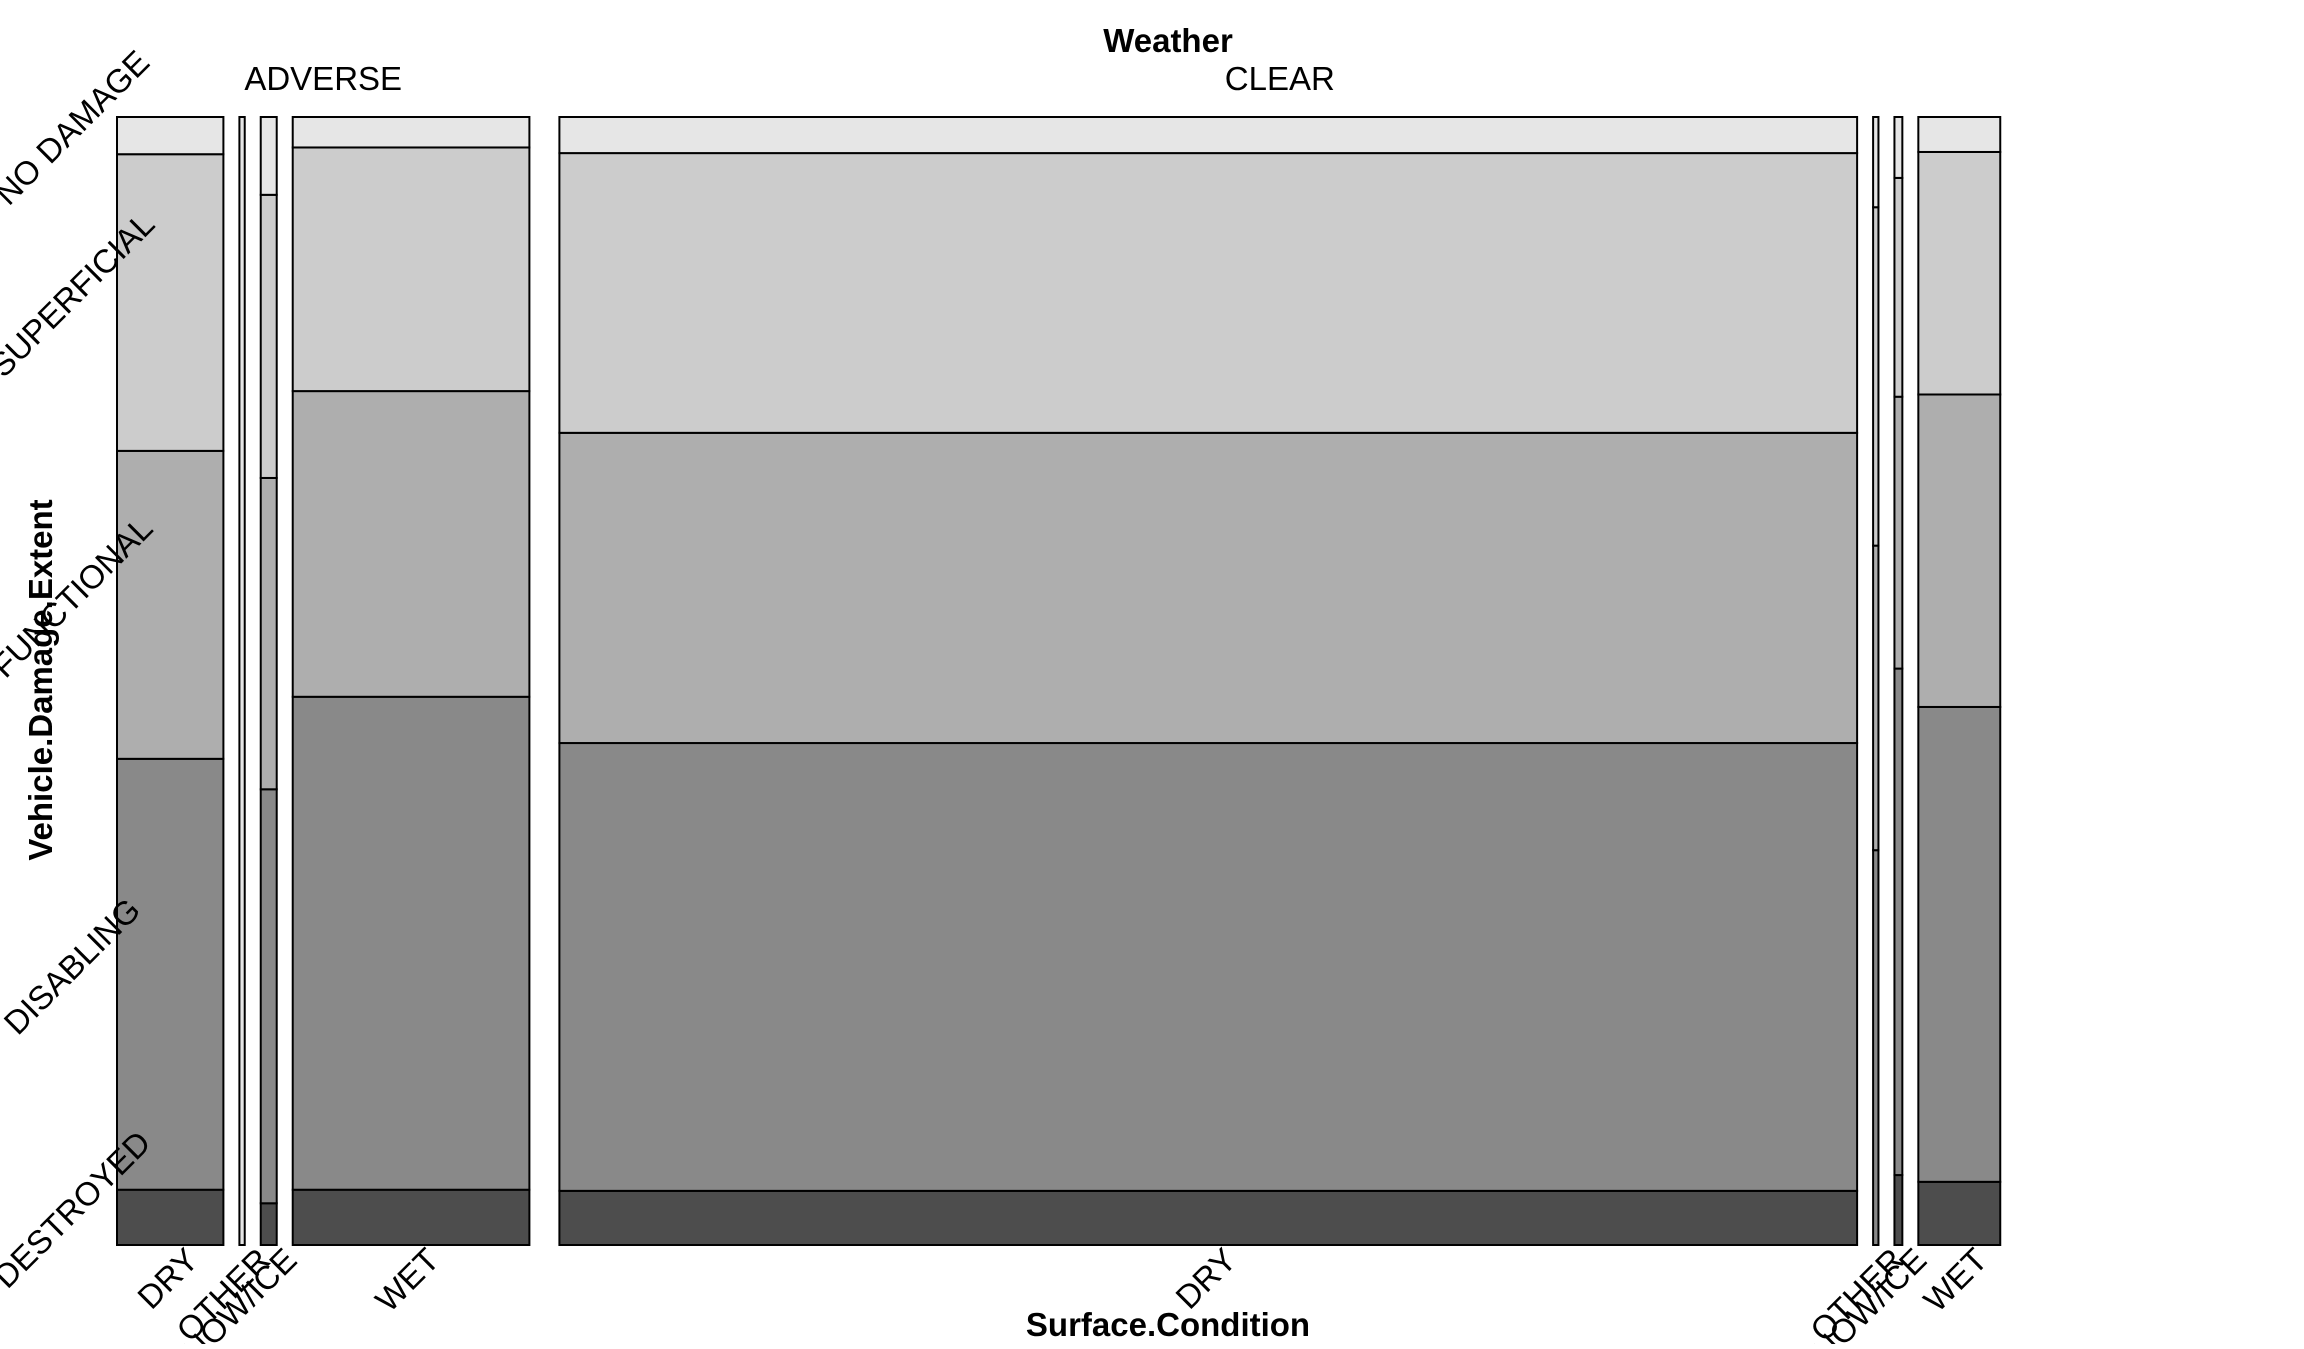 This screenshot has width=2304, height=1349. I want to click on cell-clear-dry-no-damage, so click(1208, 135).